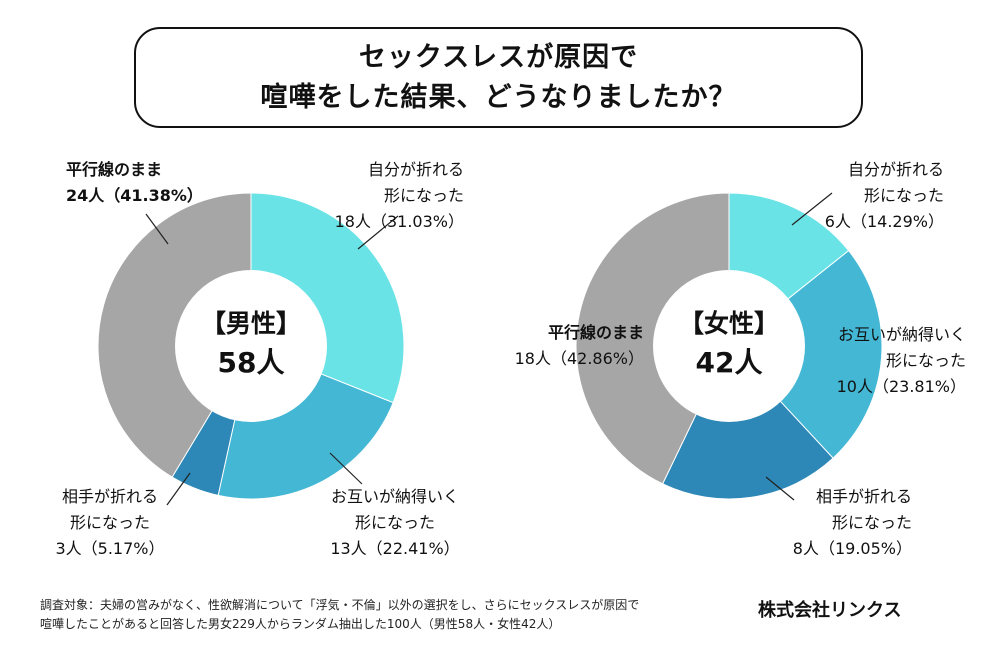  I want to click on female-label-mutual-line1: お互いが納得いく, so click(901, 334).